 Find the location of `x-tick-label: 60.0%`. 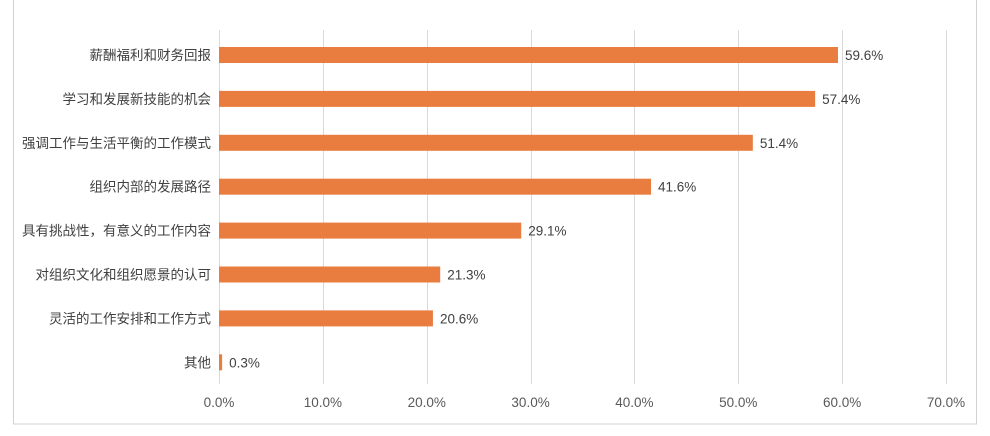

x-tick-label: 60.0% is located at coordinates (842, 402).